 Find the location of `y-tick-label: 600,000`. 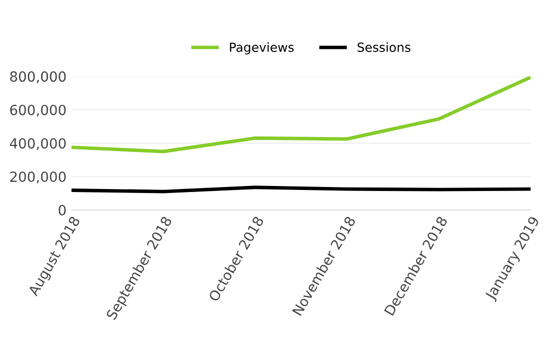

y-tick-label: 600,000 is located at coordinates (38, 110).